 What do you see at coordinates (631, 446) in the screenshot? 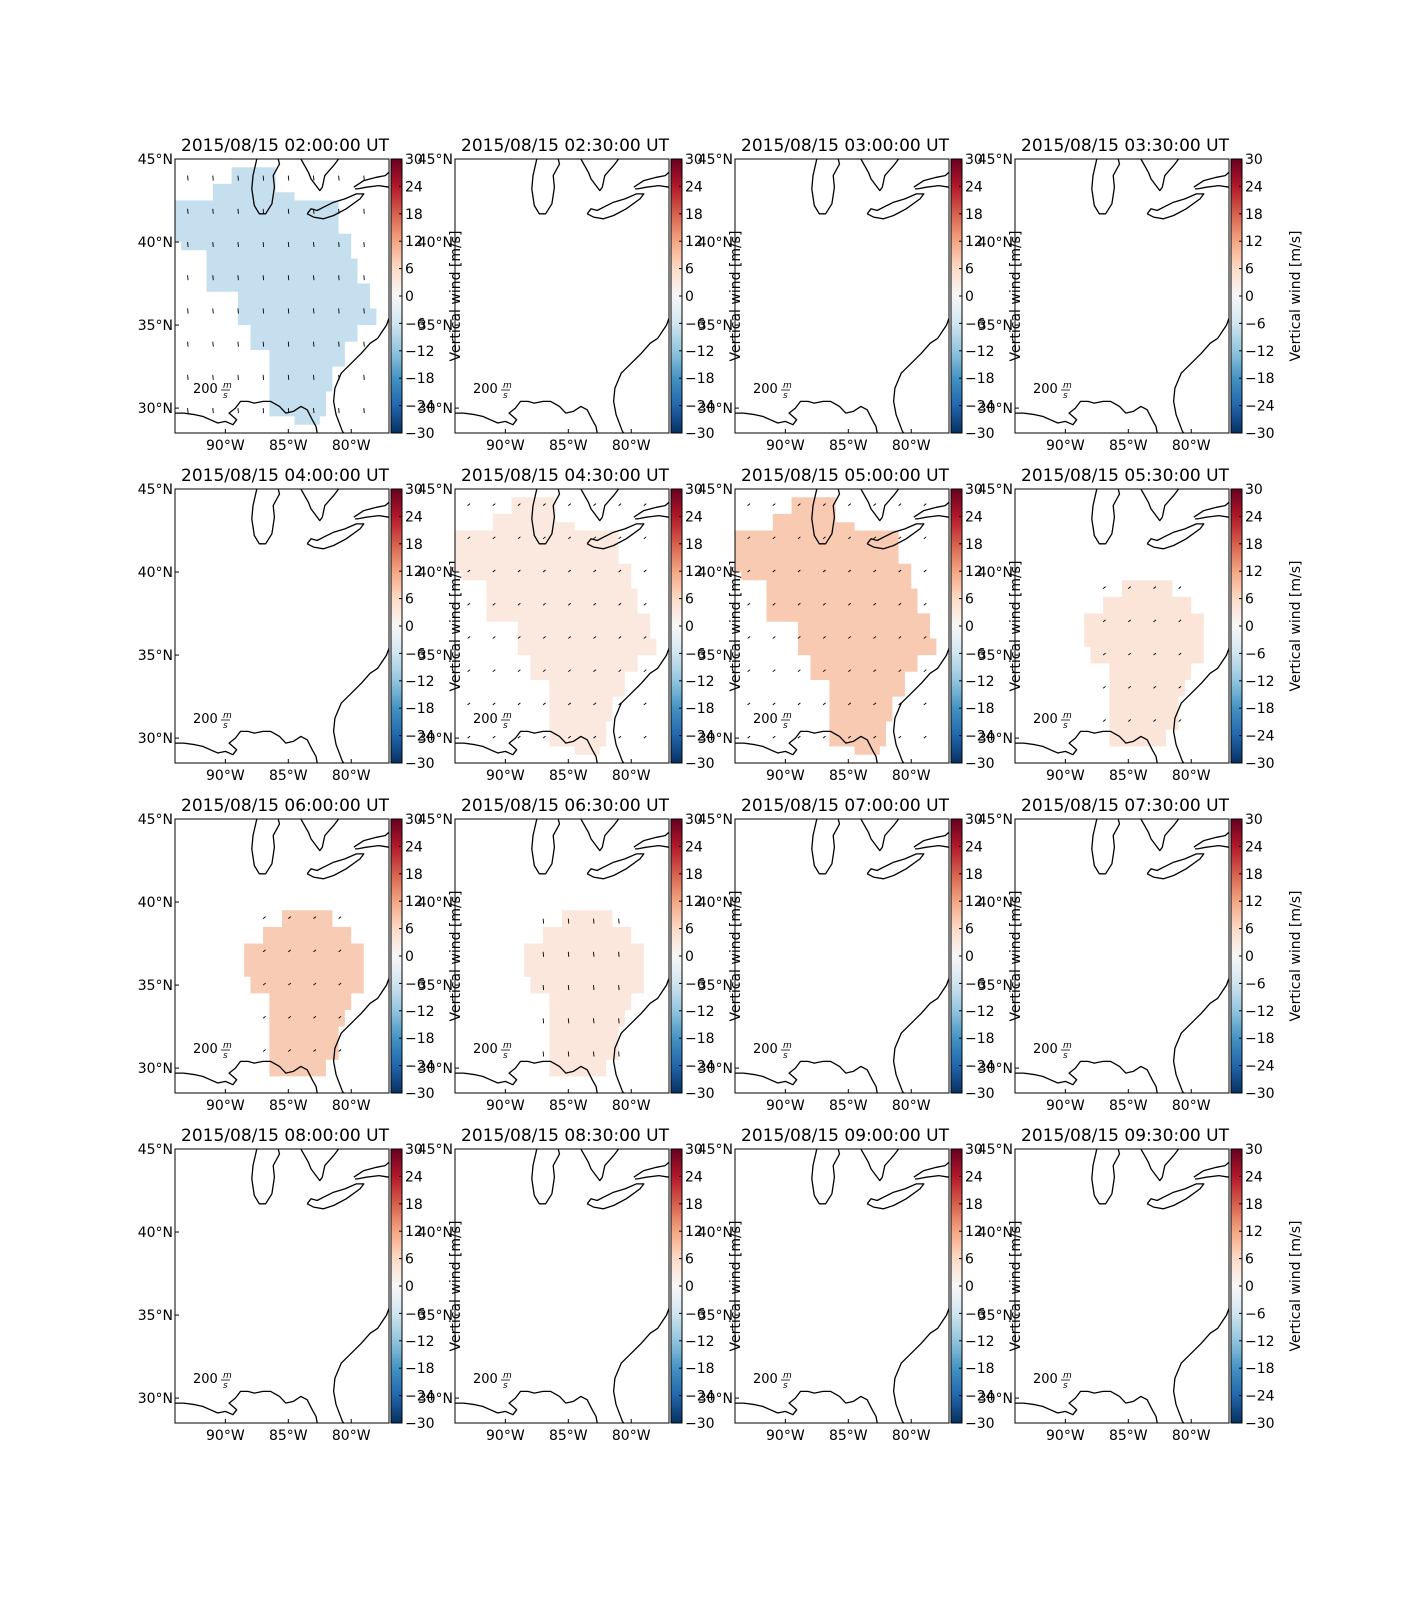
I see `lon-label: 80°W` at bounding box center [631, 446].